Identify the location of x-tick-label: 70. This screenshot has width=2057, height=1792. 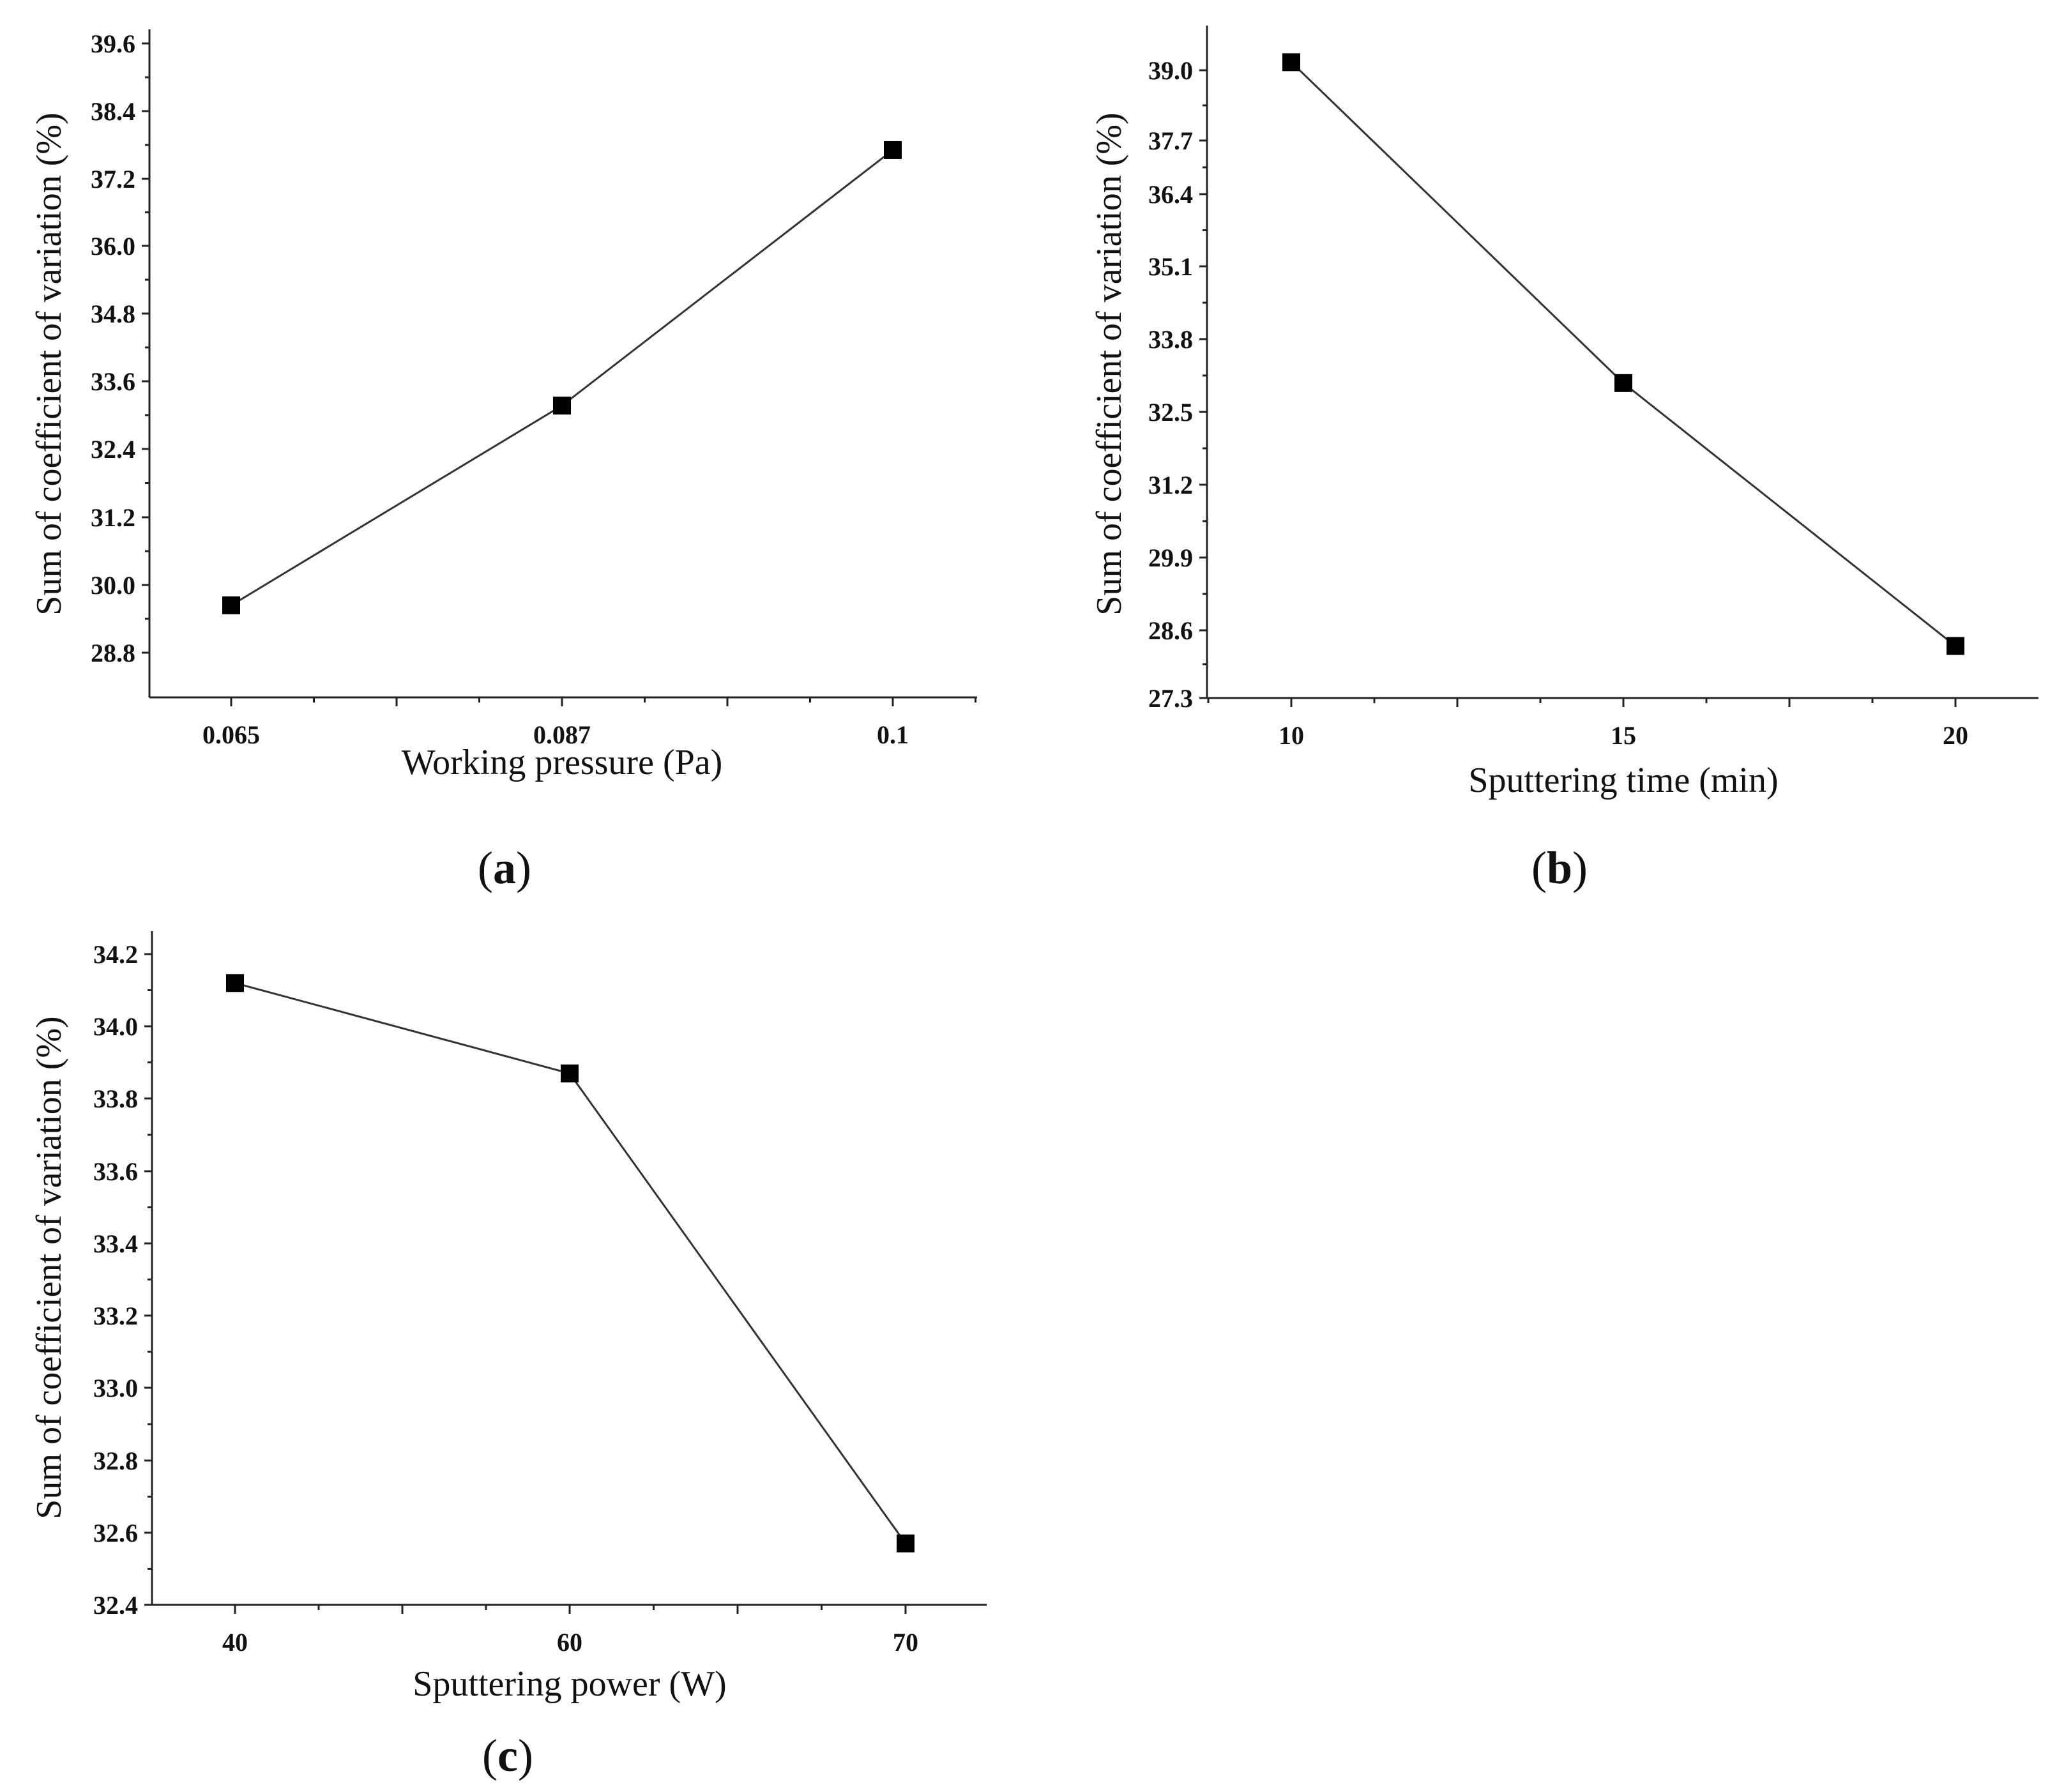
(905, 1643).